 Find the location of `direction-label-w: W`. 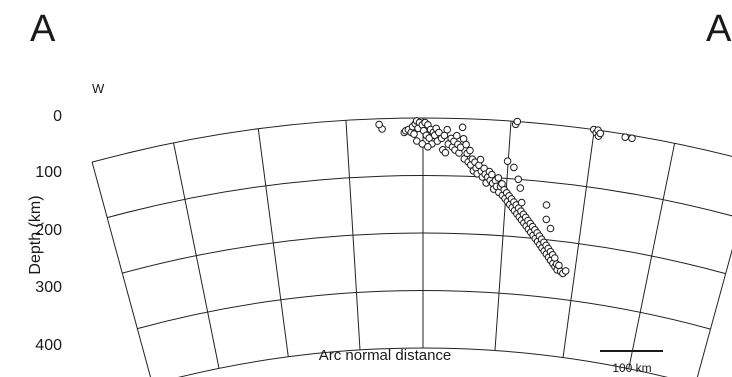

direction-label-w: W is located at coordinates (98, 88).